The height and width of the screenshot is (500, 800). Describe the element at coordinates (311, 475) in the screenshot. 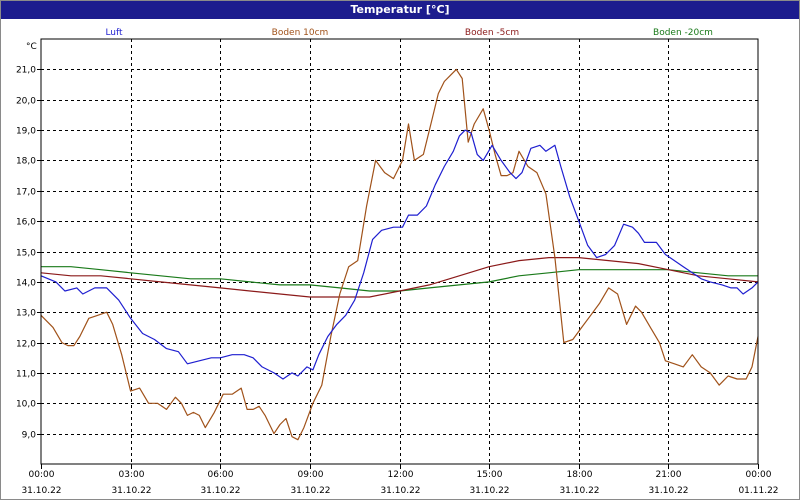

I see `x-tick-time: 09:00` at that location.